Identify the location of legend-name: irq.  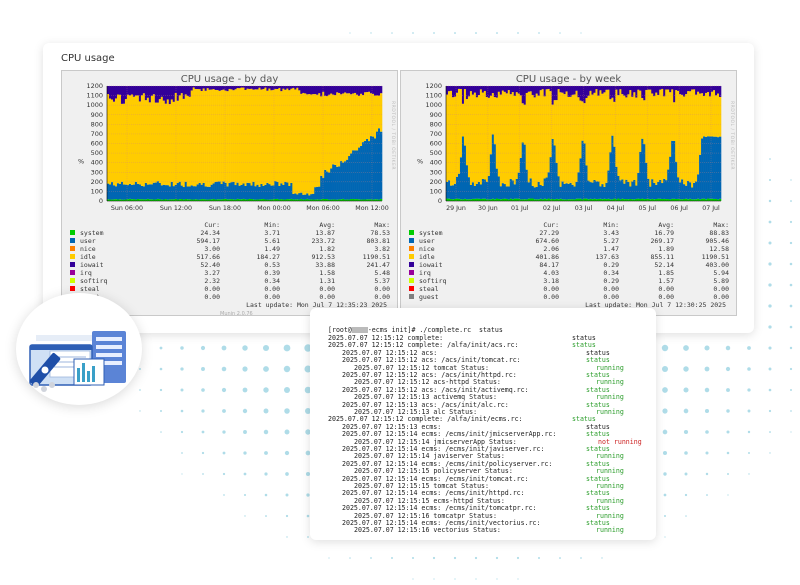
(86, 273).